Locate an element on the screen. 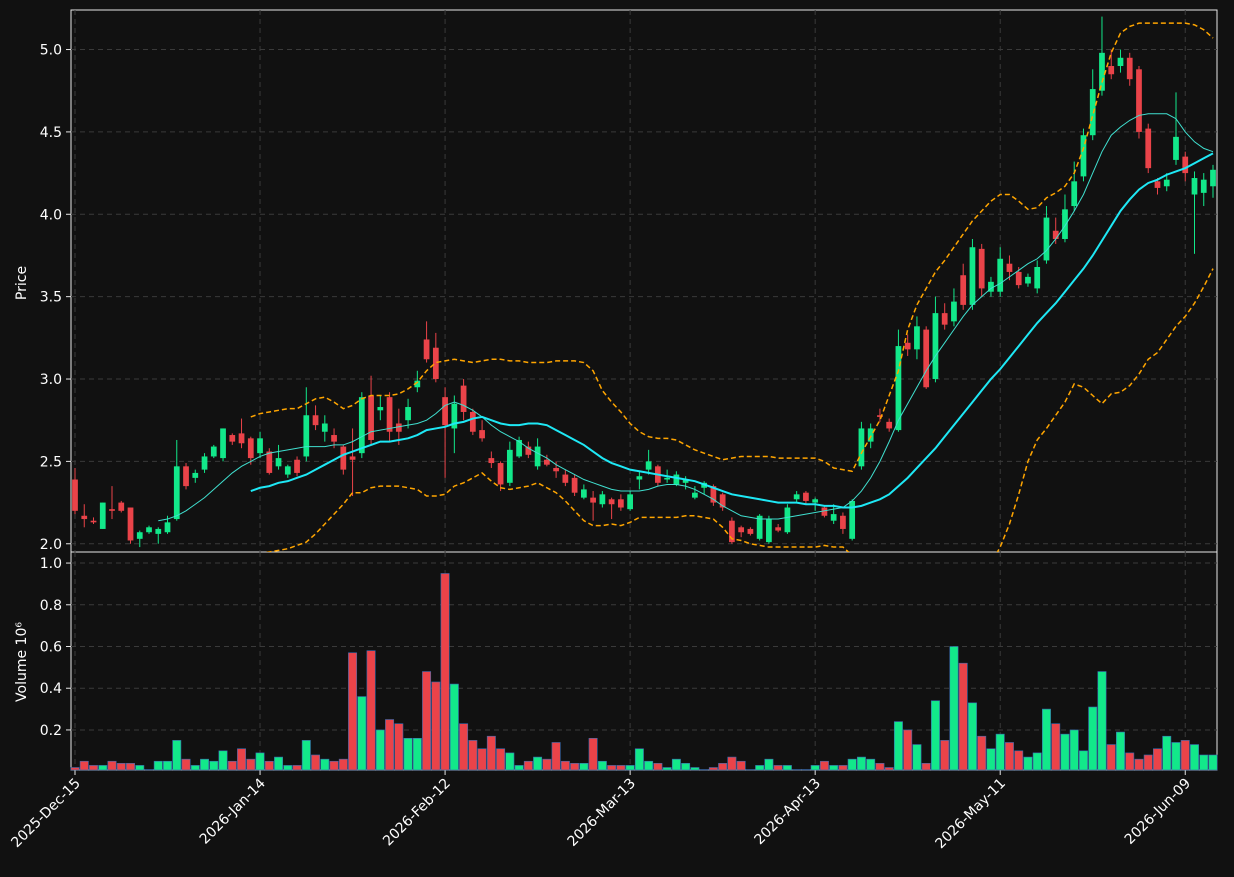 This screenshot has width=1234, height=877. y-tick-label: 3.0 is located at coordinates (51, 380).